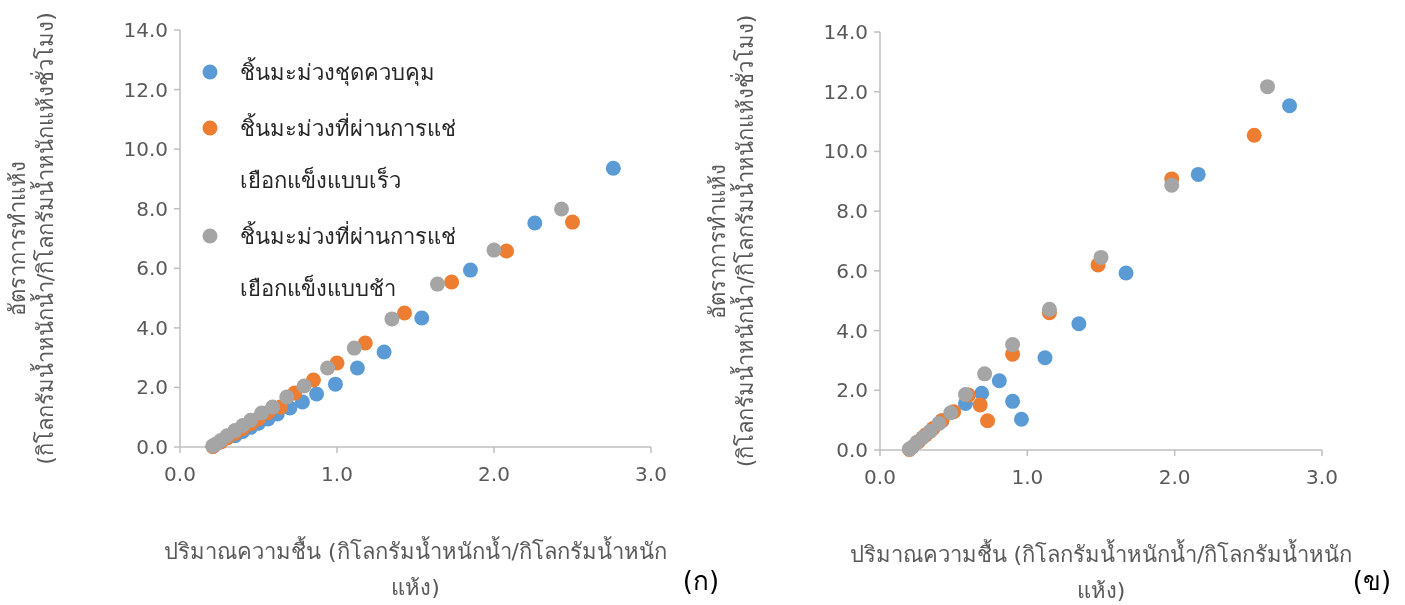  I want to click on legend-label: ชิ้นมะม่วงชุดควบคุม, so click(337, 71).